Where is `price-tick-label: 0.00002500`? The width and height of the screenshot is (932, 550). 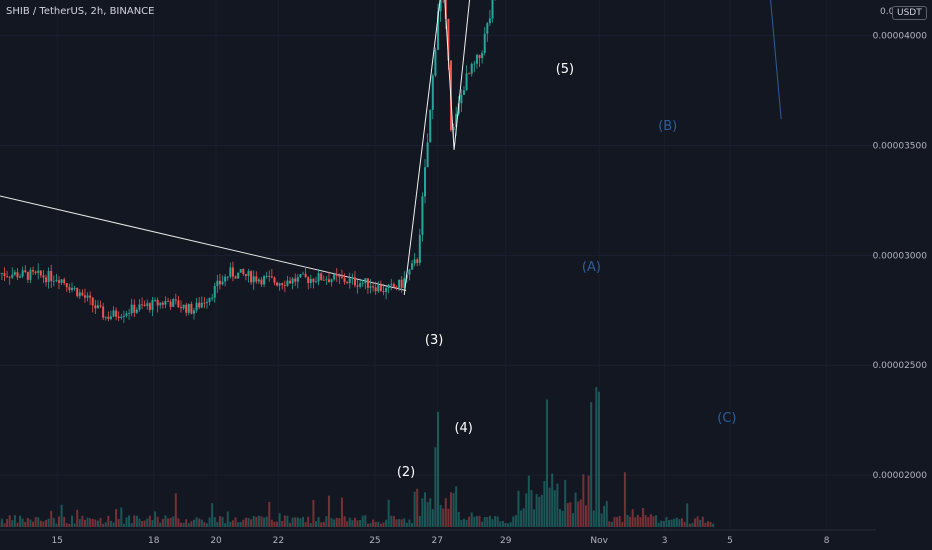 price-tick-label: 0.00002500 is located at coordinates (900, 366).